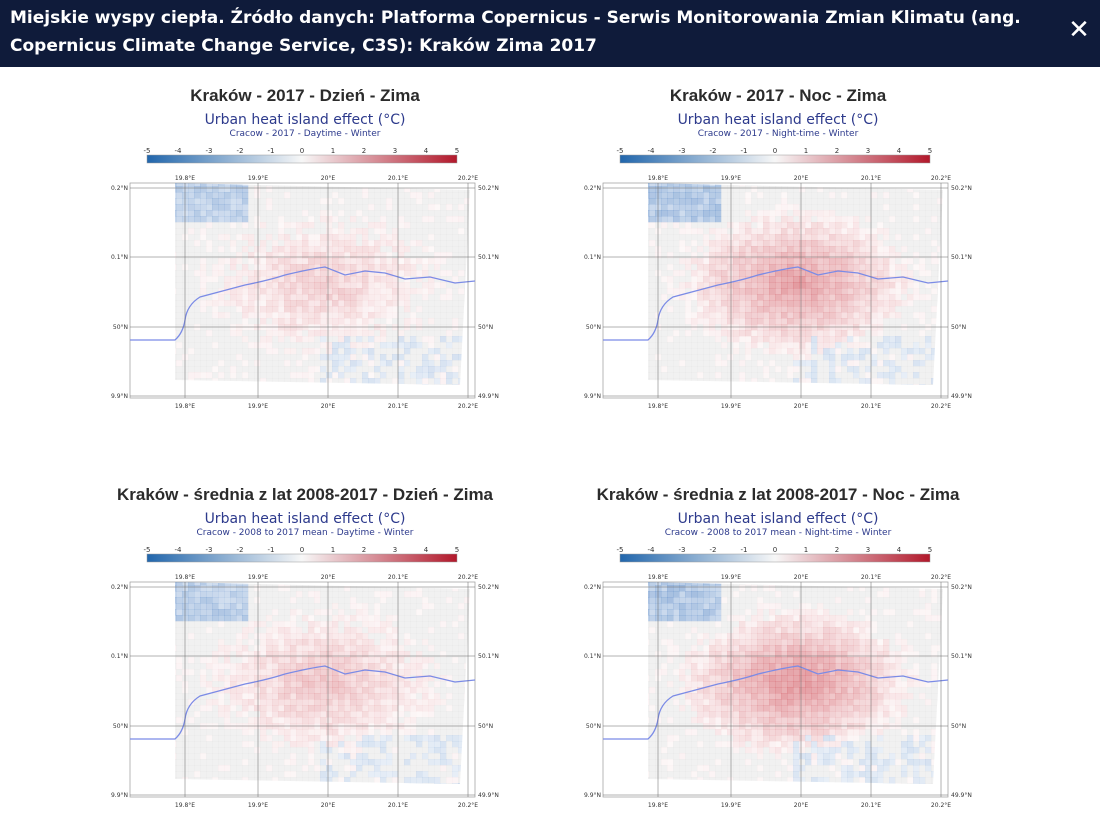 The image size is (1100, 830). Describe the element at coordinates (1079, 30) in the screenshot. I see `close-icon: ✕` at that location.